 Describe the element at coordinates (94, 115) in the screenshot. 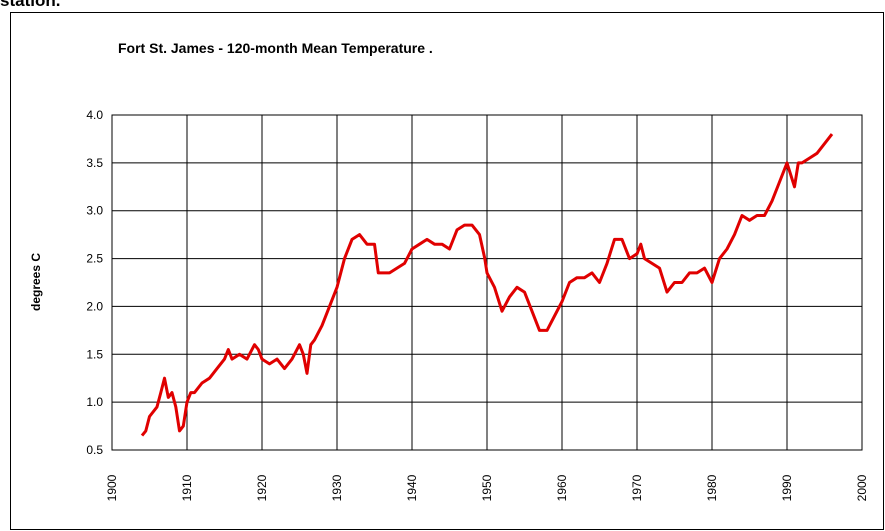

I see `y-tick-label: 4.0` at that location.